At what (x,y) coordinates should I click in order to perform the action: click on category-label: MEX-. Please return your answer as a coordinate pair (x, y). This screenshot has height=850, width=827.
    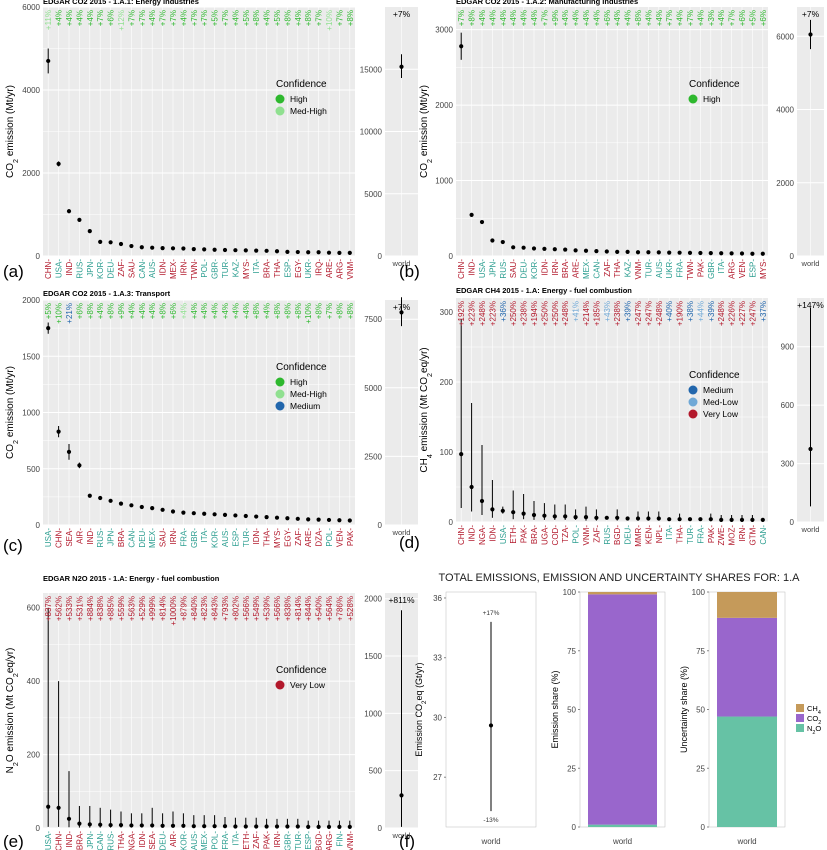
    Looking at the image, I should click on (152, 538).